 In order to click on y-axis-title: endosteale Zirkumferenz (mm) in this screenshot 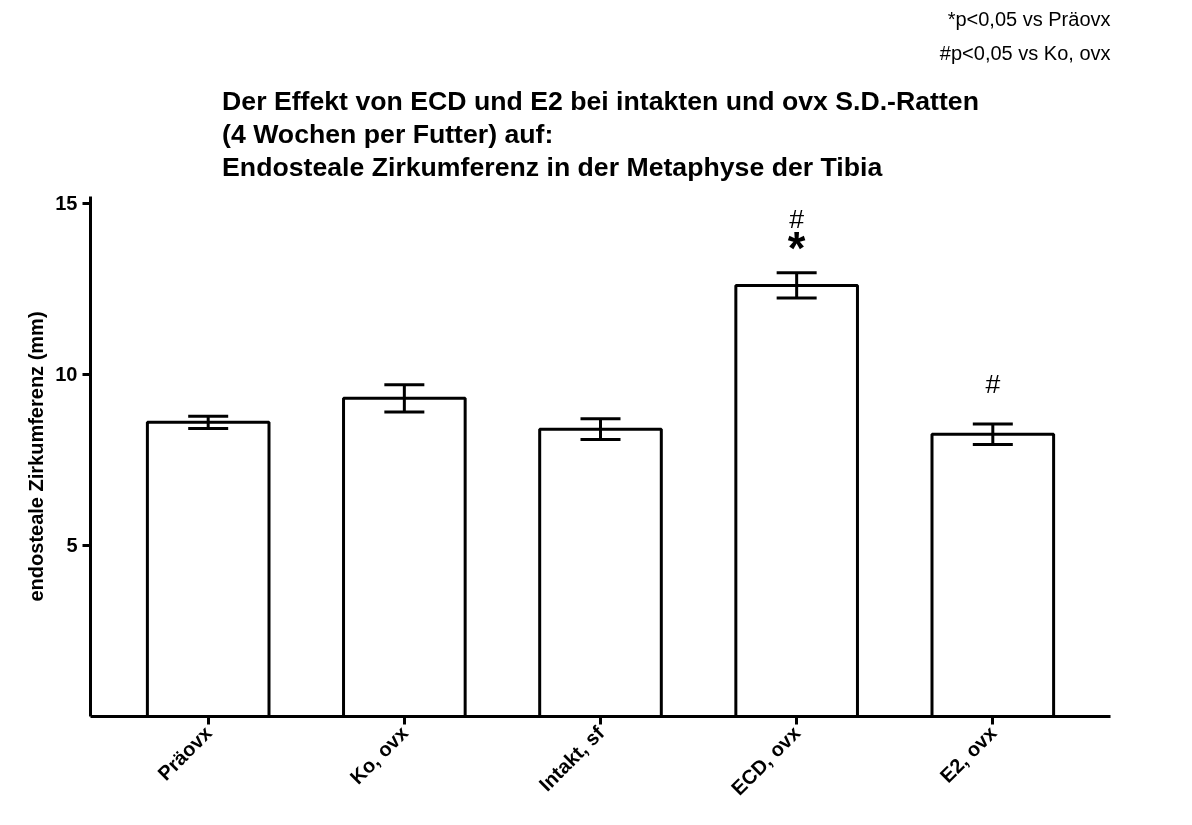, I will do `click(36, 456)`.